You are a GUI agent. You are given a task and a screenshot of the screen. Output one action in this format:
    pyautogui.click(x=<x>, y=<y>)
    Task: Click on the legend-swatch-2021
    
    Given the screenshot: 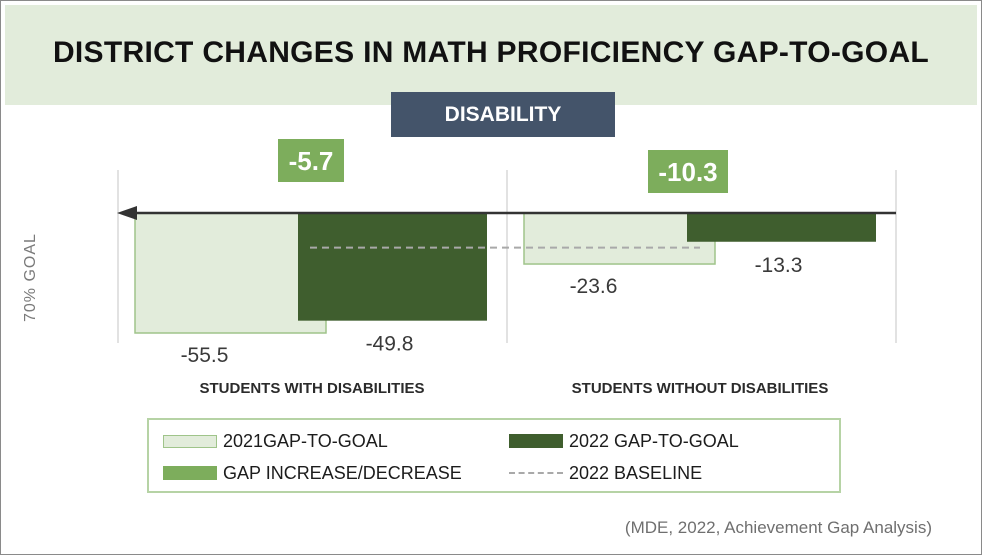 What is the action you would take?
    pyautogui.click(x=190, y=441)
    